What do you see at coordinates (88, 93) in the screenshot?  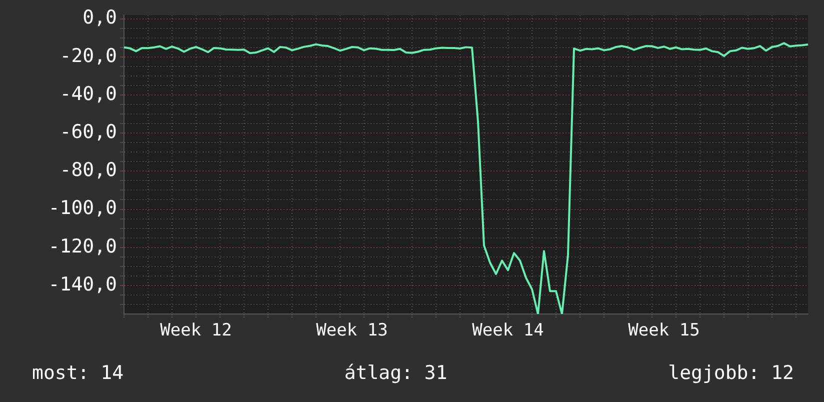 I see `y-tick-label: -40,0` at bounding box center [88, 93].